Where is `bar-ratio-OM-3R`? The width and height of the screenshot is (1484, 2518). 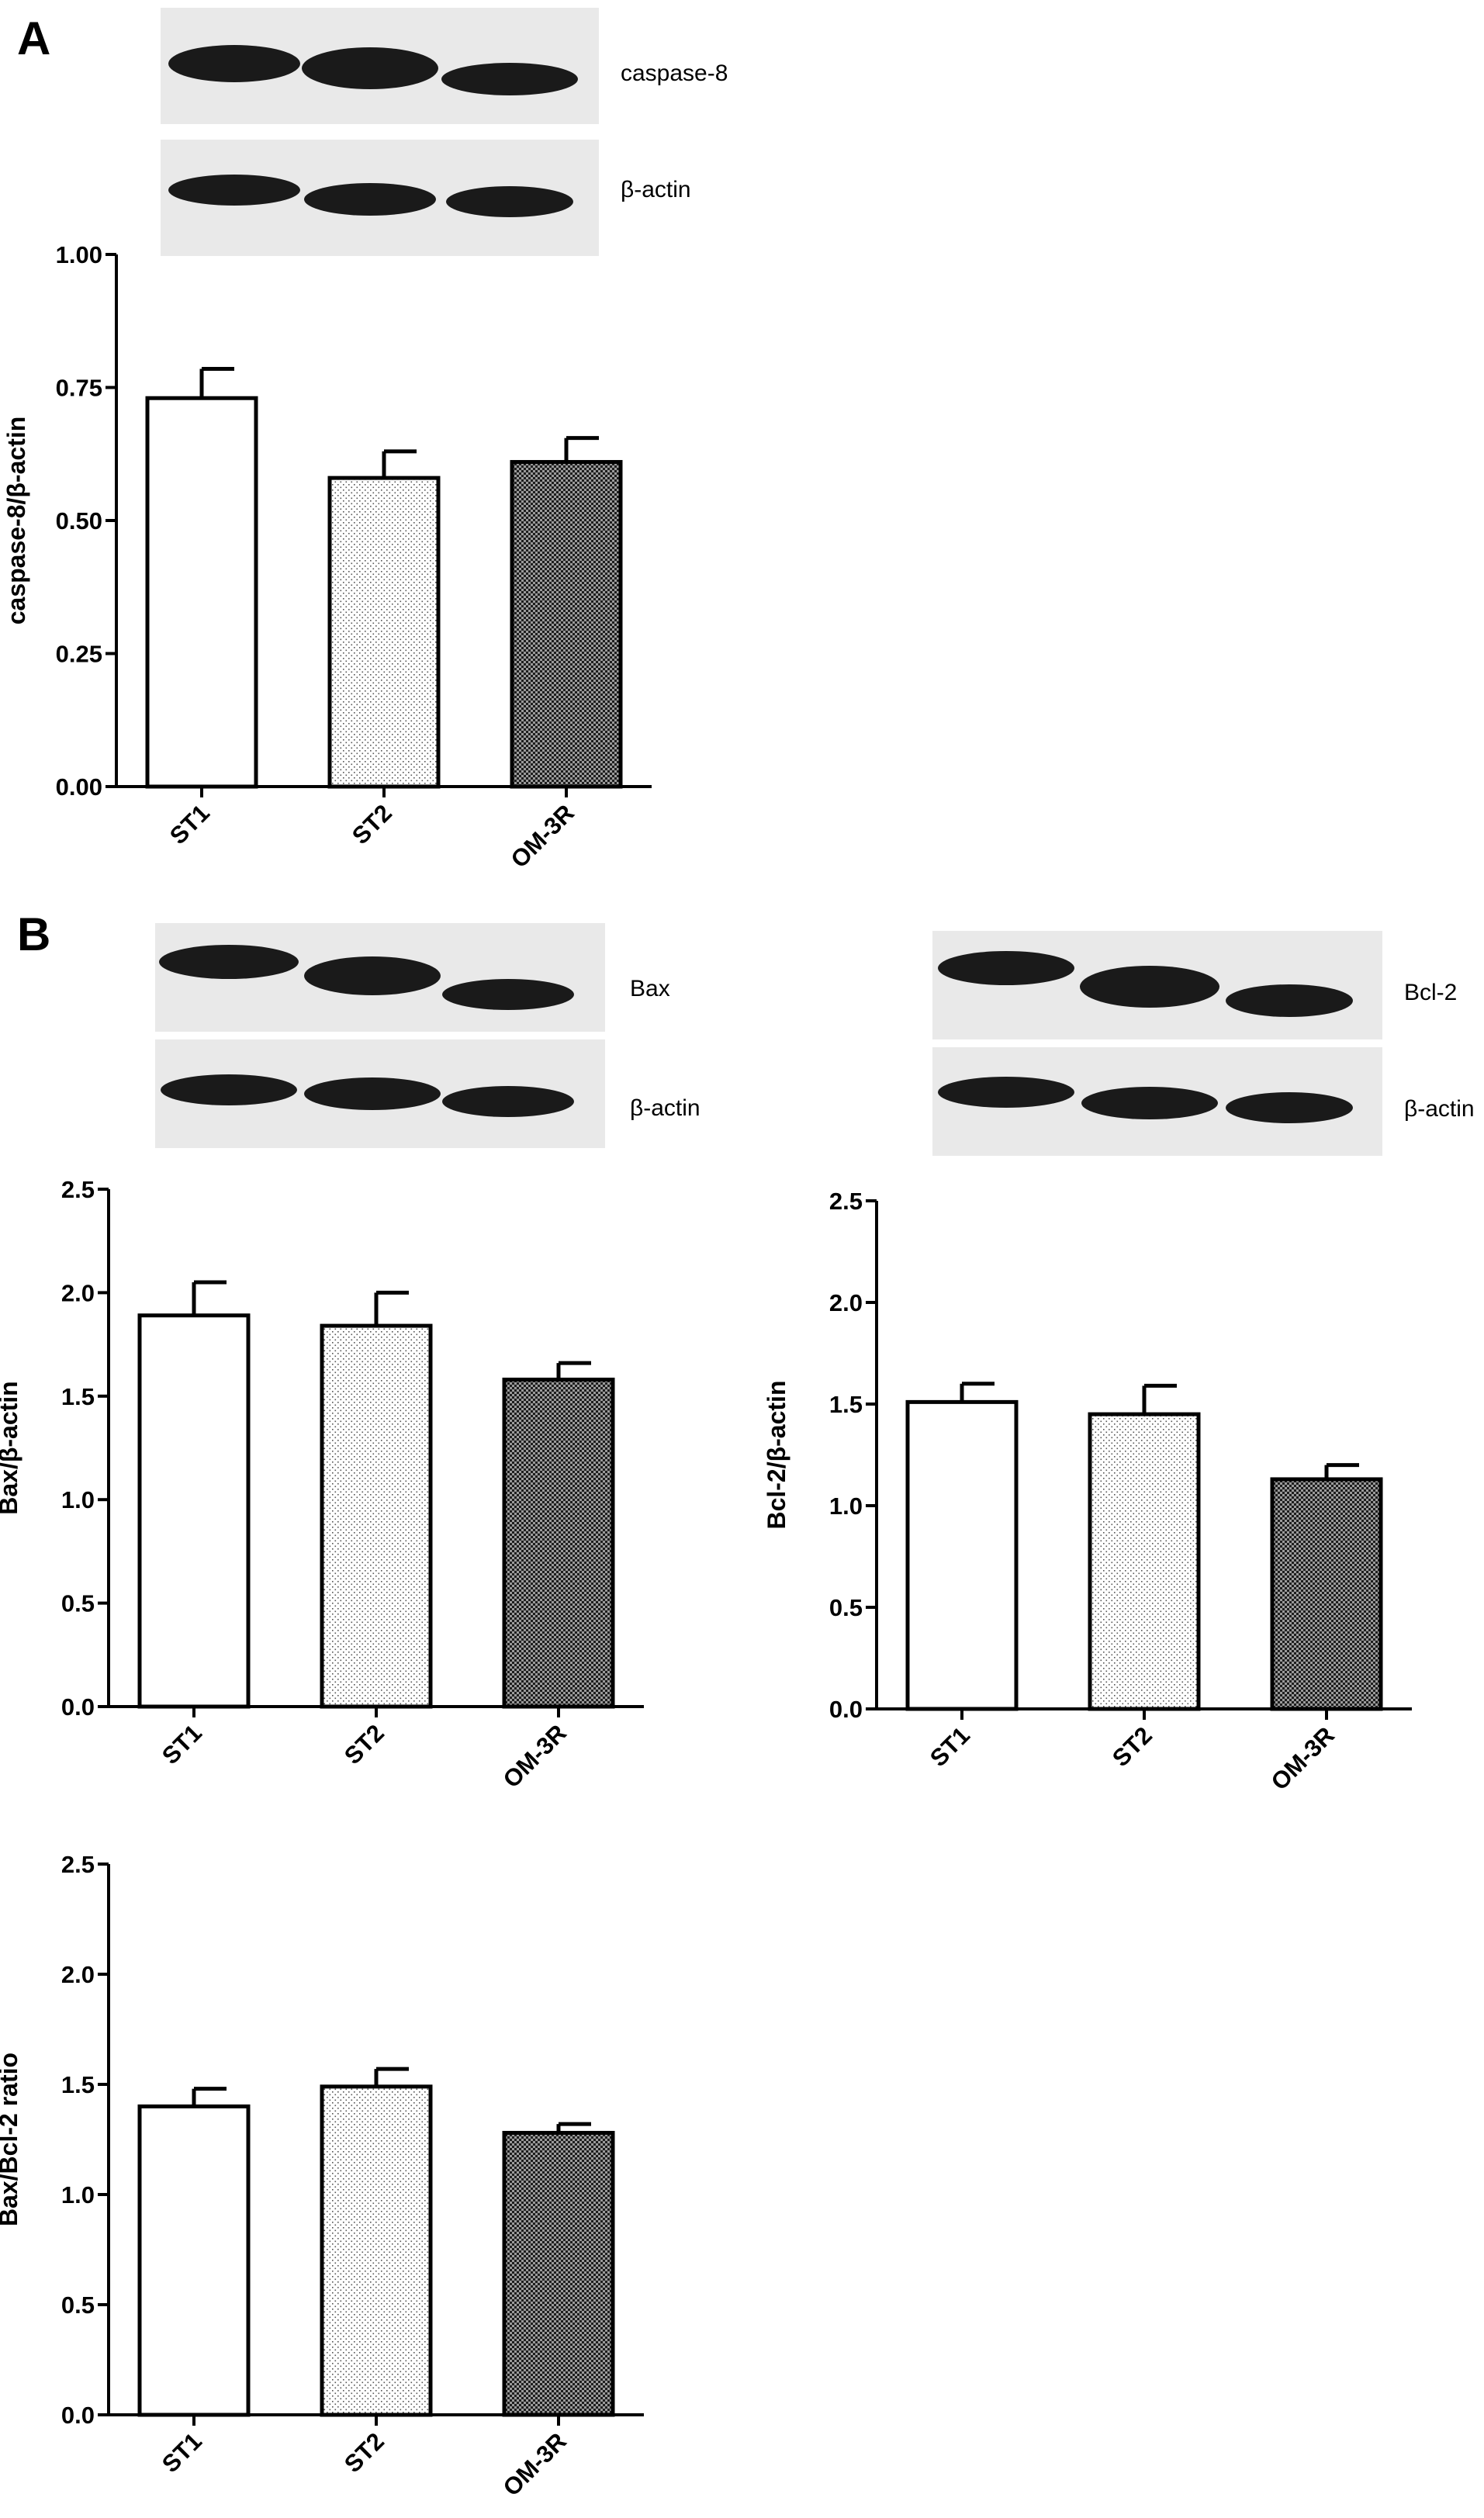
bar-ratio-OM-3R is located at coordinates (558, 2273).